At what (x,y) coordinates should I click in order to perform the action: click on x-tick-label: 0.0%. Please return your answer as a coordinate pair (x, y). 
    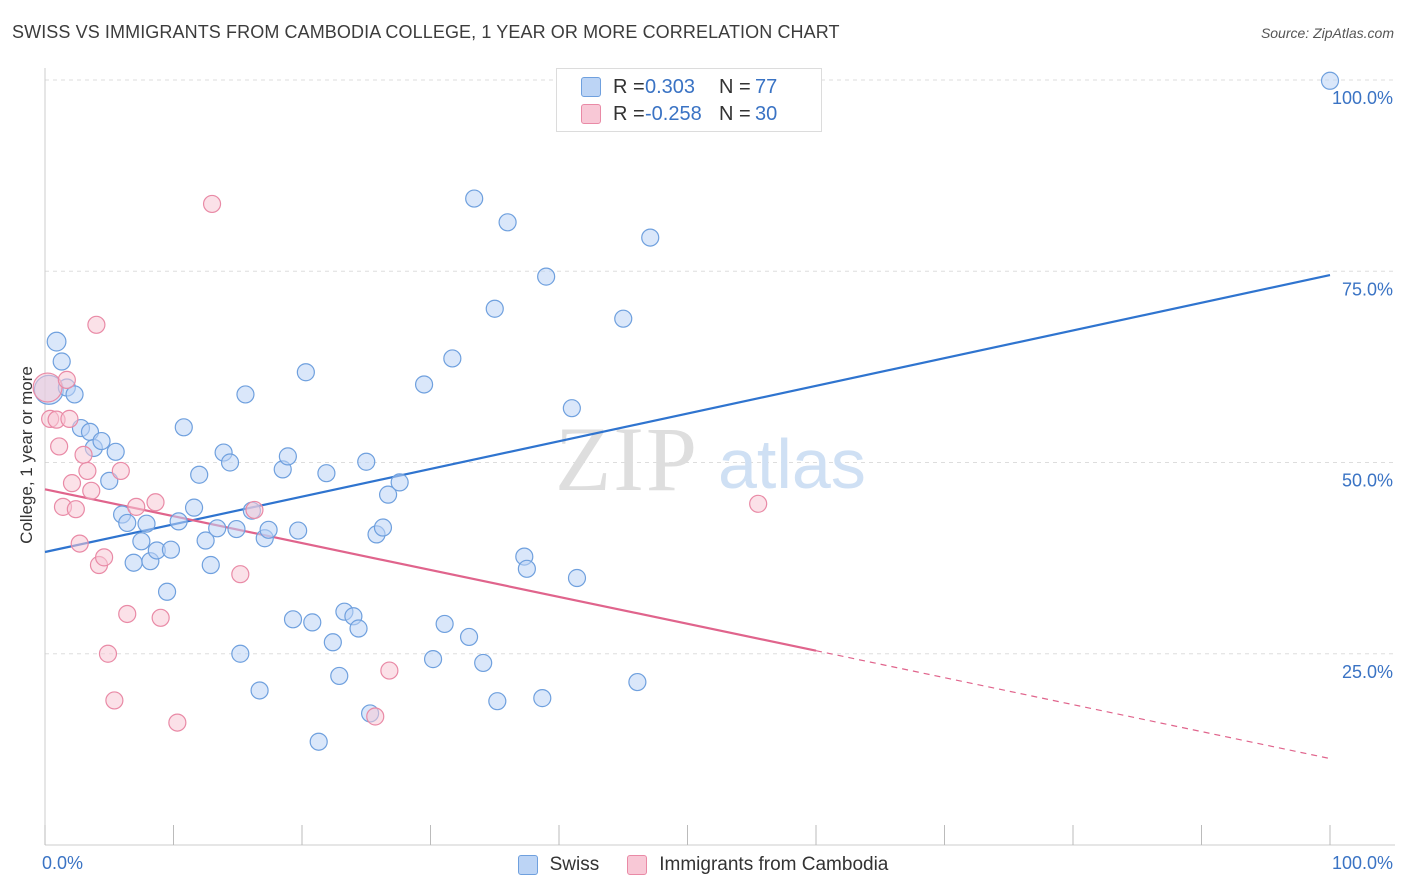
    Looking at the image, I should click on (62, 863).